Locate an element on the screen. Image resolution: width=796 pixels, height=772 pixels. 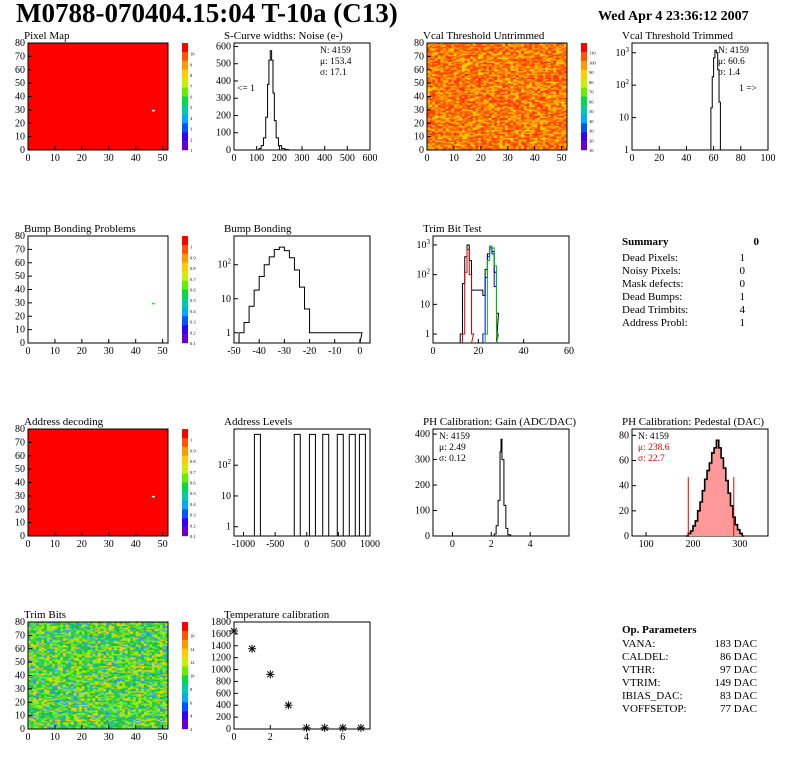
plot-frame is located at coordinates (700, 96).